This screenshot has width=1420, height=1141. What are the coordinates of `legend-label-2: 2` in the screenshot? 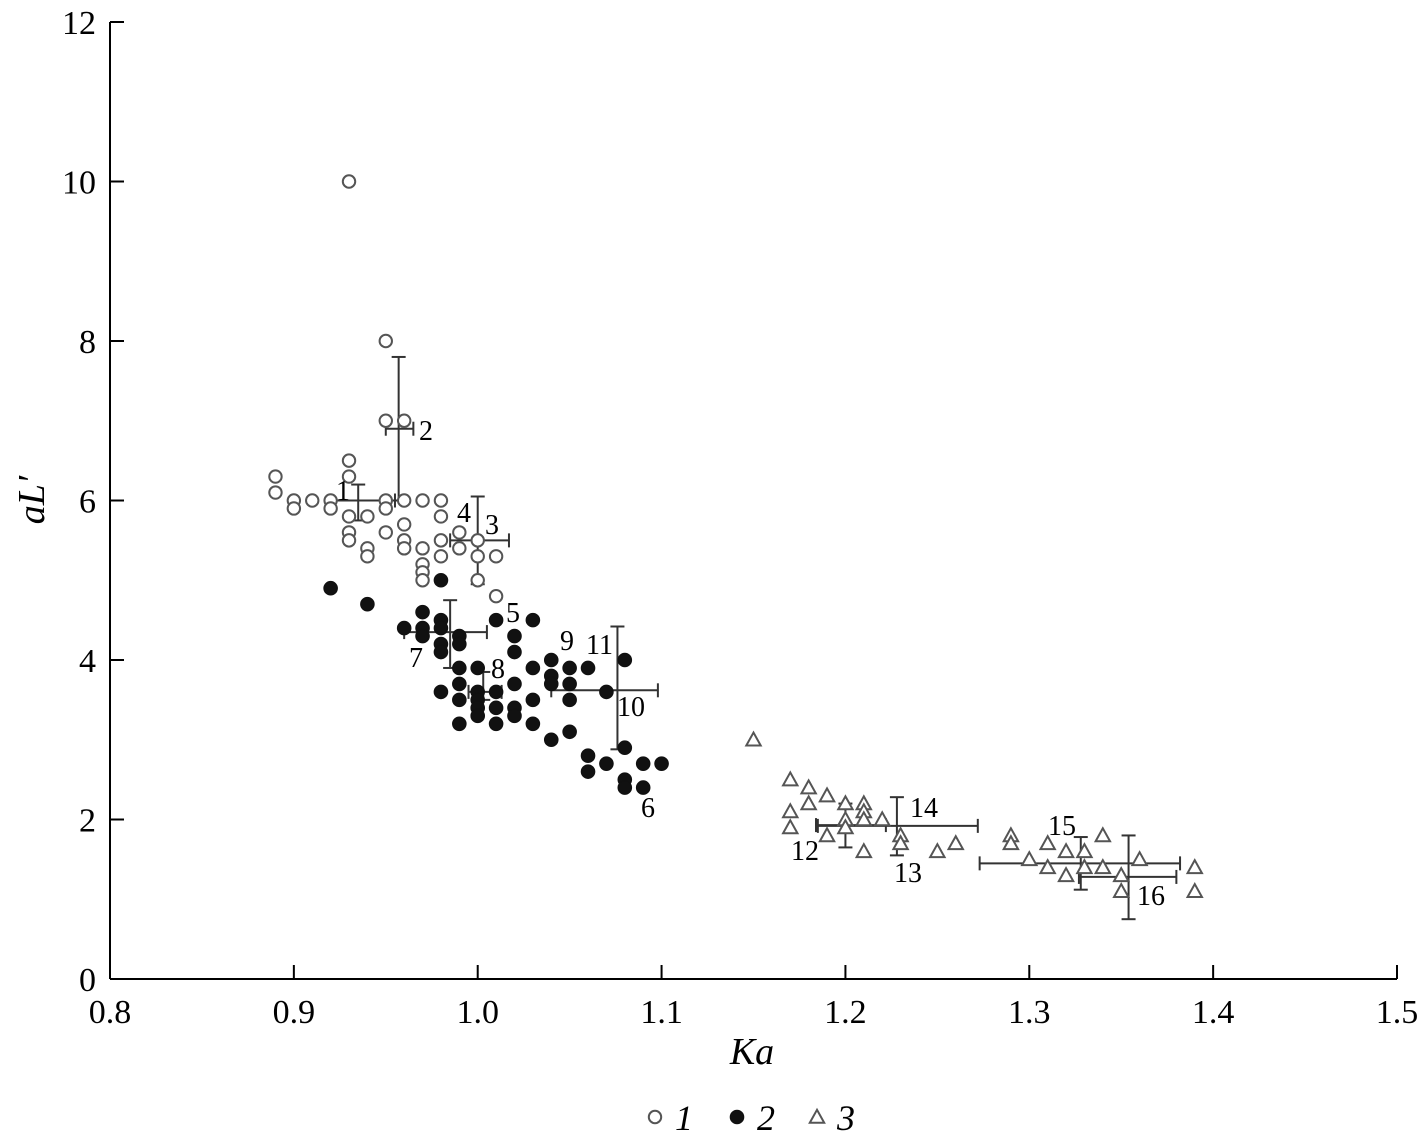 It's located at (766, 1118).